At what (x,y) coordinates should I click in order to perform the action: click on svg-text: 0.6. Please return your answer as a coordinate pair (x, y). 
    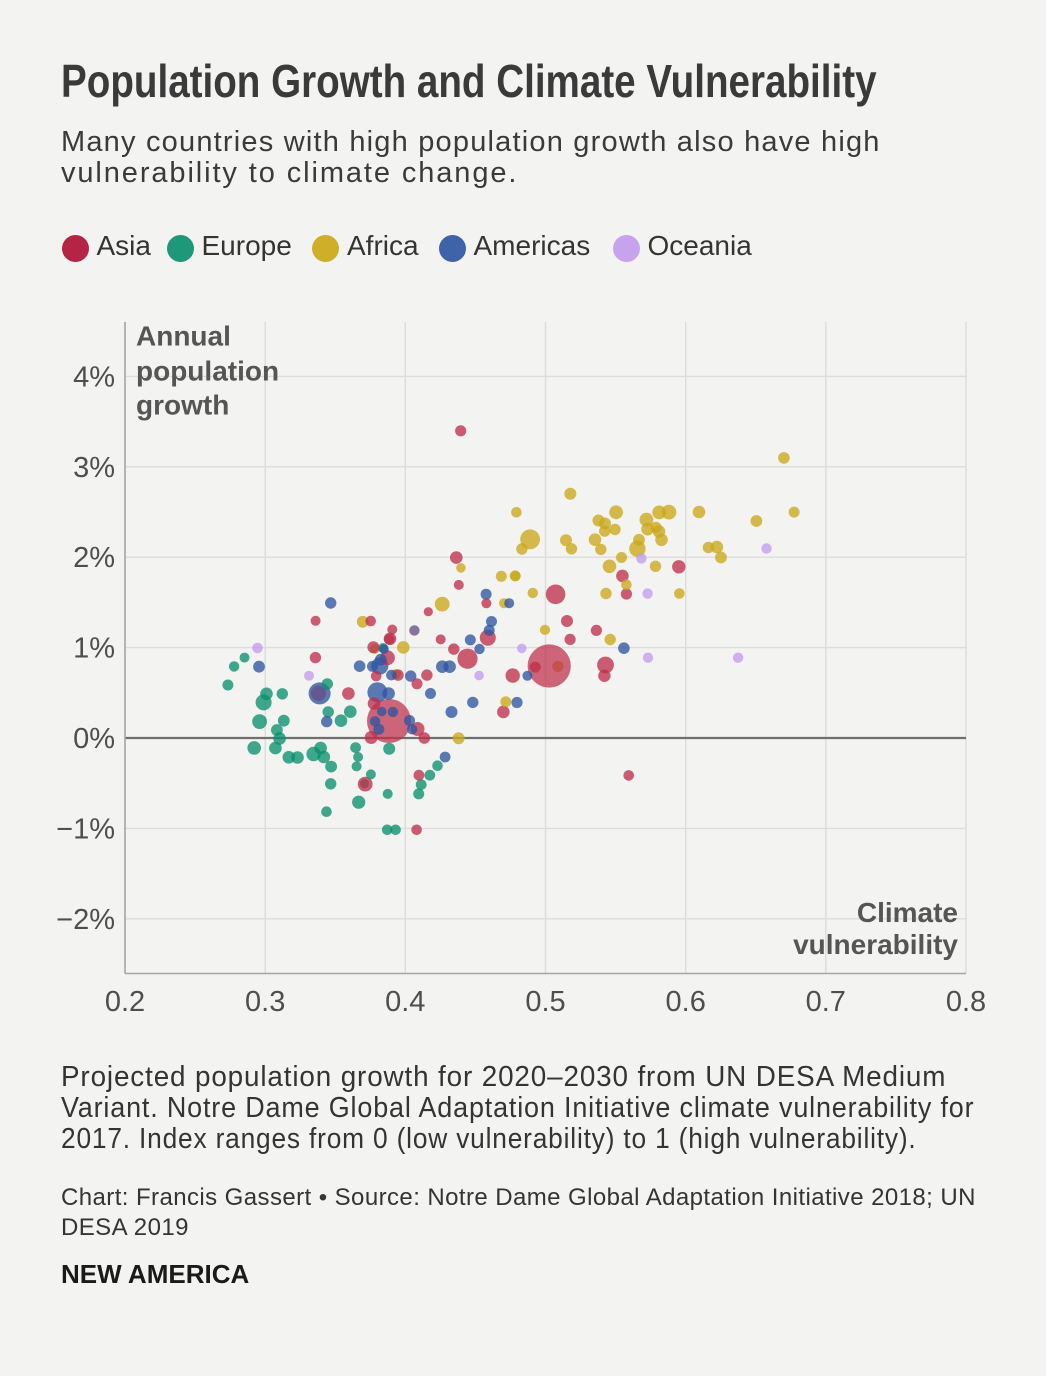
    Looking at the image, I should click on (686, 1002).